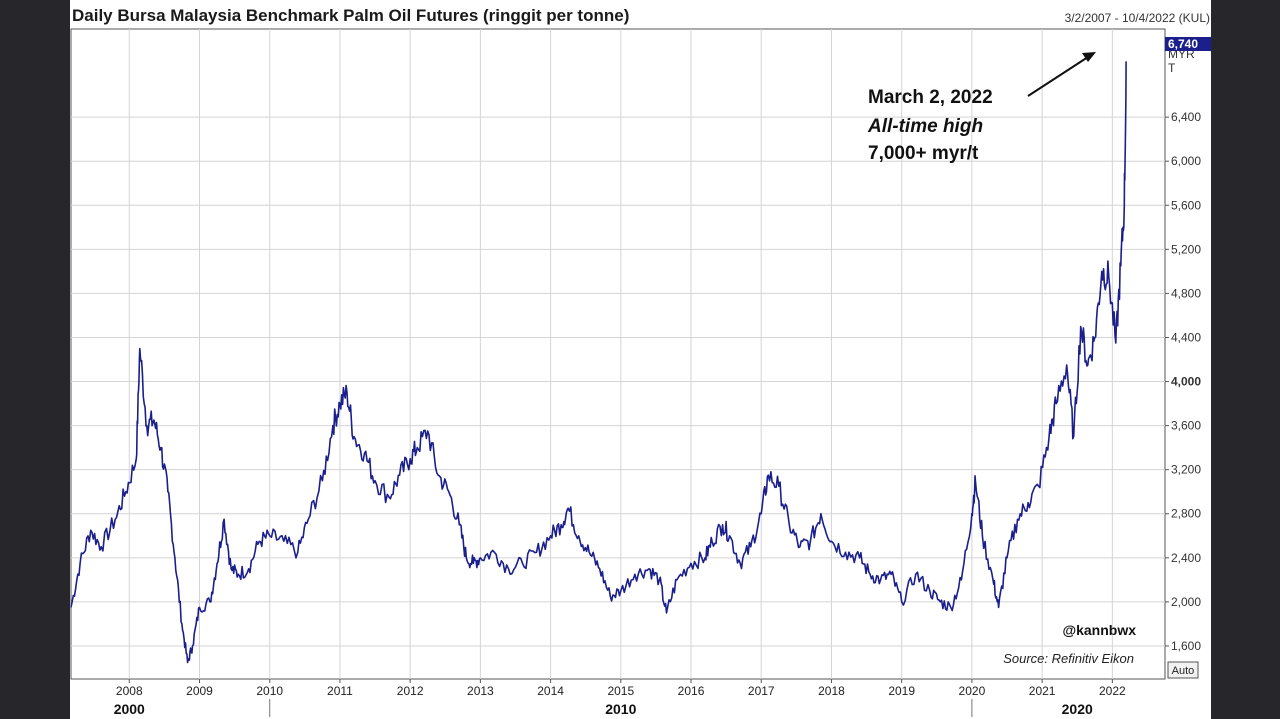 Image resolution: width=1280 pixels, height=719 pixels. What do you see at coordinates (1186, 558) in the screenshot?
I see `y-tick-label-2: 2,400` at bounding box center [1186, 558].